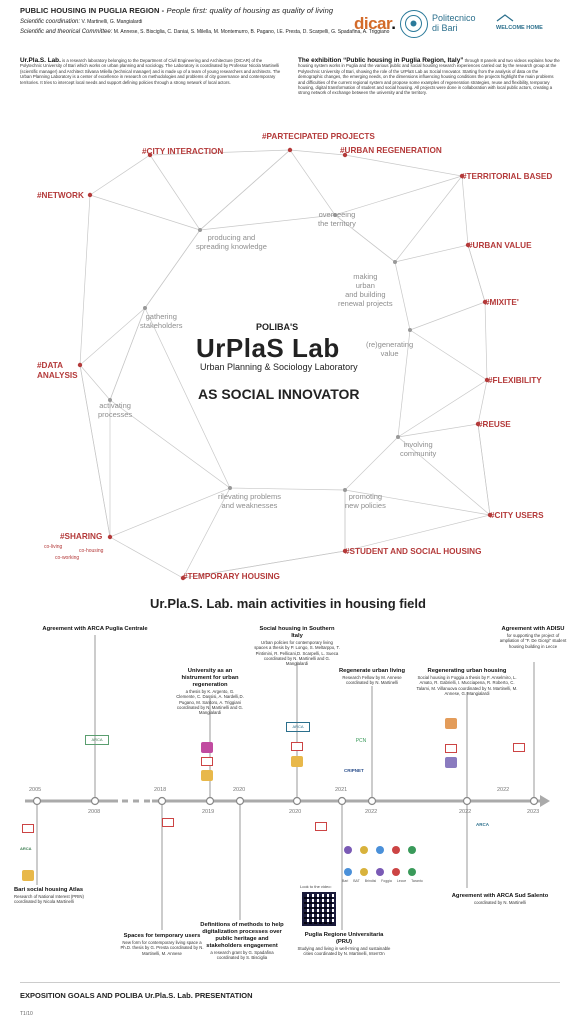 This screenshot has height=1024, width=576. What do you see at coordinates (502, 302) in the screenshot?
I see `tag-mixite: #MIXITE'` at bounding box center [502, 302].